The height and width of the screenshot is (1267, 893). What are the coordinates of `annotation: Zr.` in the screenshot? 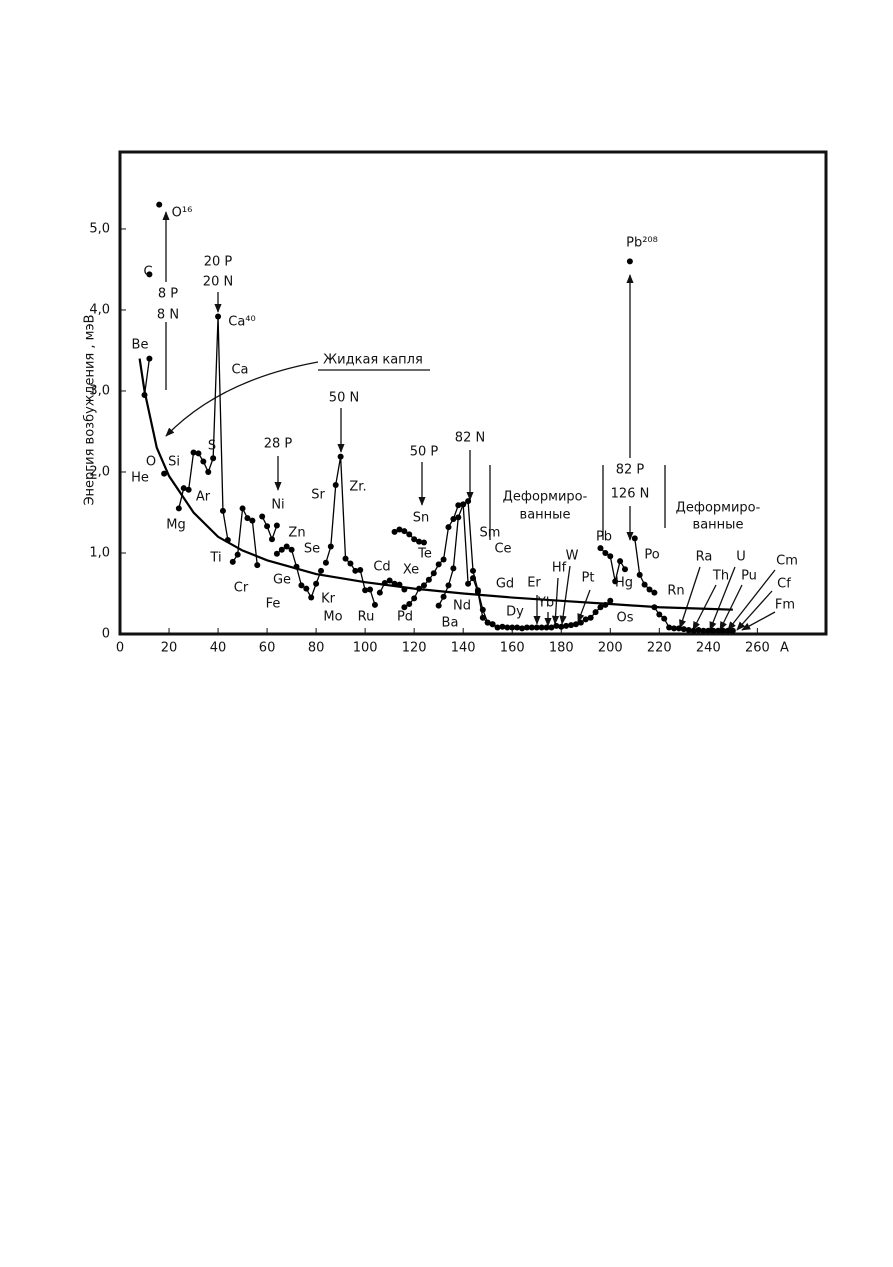 It's located at (357, 487).